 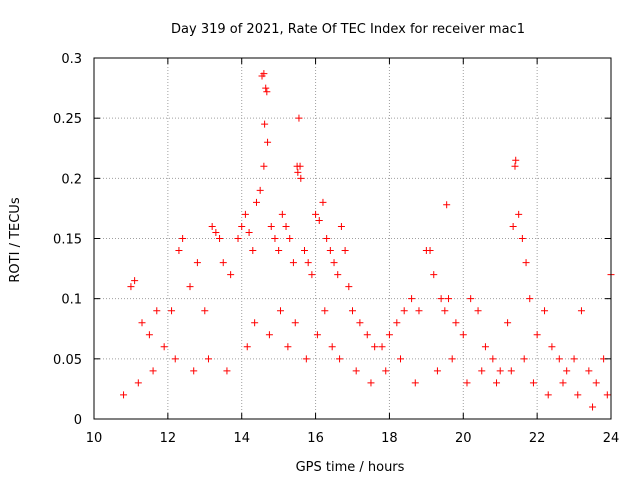 What do you see at coordinates (78, 420) in the screenshot?
I see `y-tick-label: 0` at bounding box center [78, 420].